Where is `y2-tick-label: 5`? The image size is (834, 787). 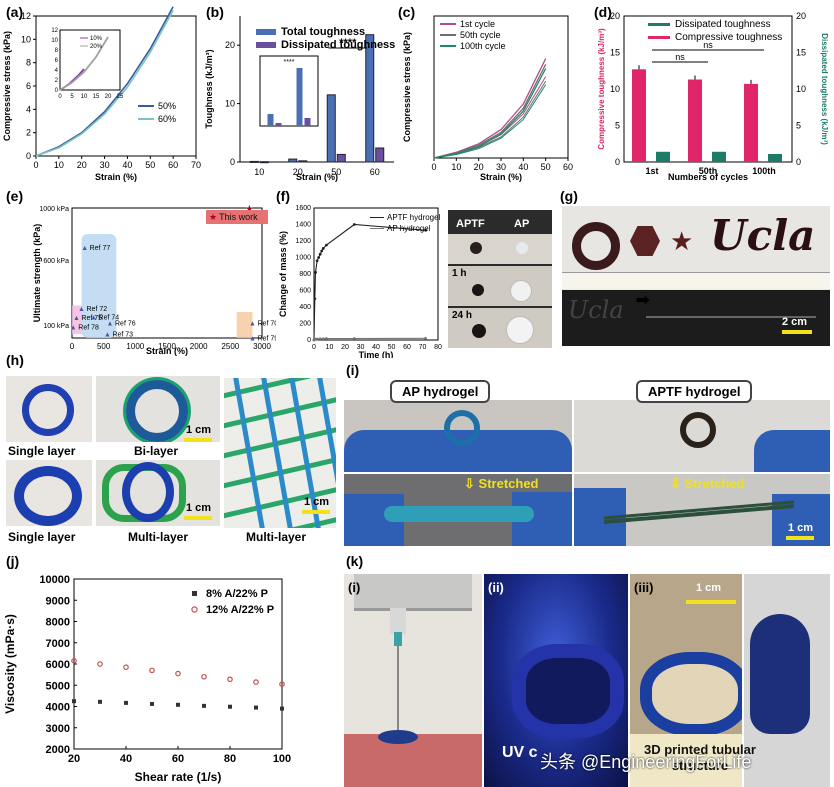
y2-tick-label: 5 is located at coordinates (798, 126).